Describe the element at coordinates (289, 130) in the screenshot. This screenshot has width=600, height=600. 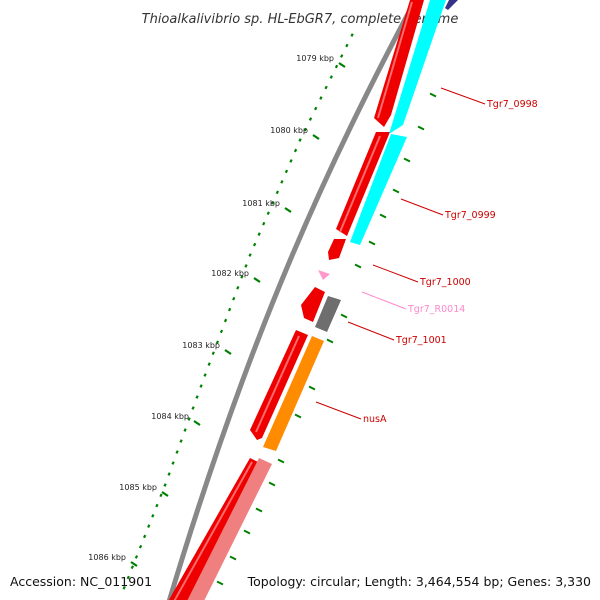
I see `scale-tick-label: 1080 kbp` at that location.